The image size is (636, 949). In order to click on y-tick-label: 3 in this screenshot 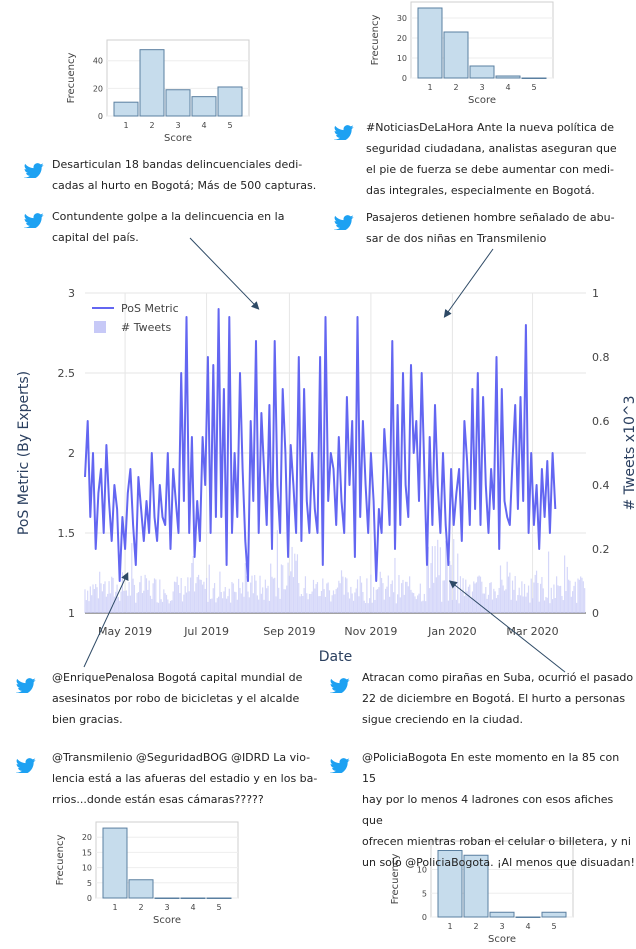, I will do `click(71, 293)`.